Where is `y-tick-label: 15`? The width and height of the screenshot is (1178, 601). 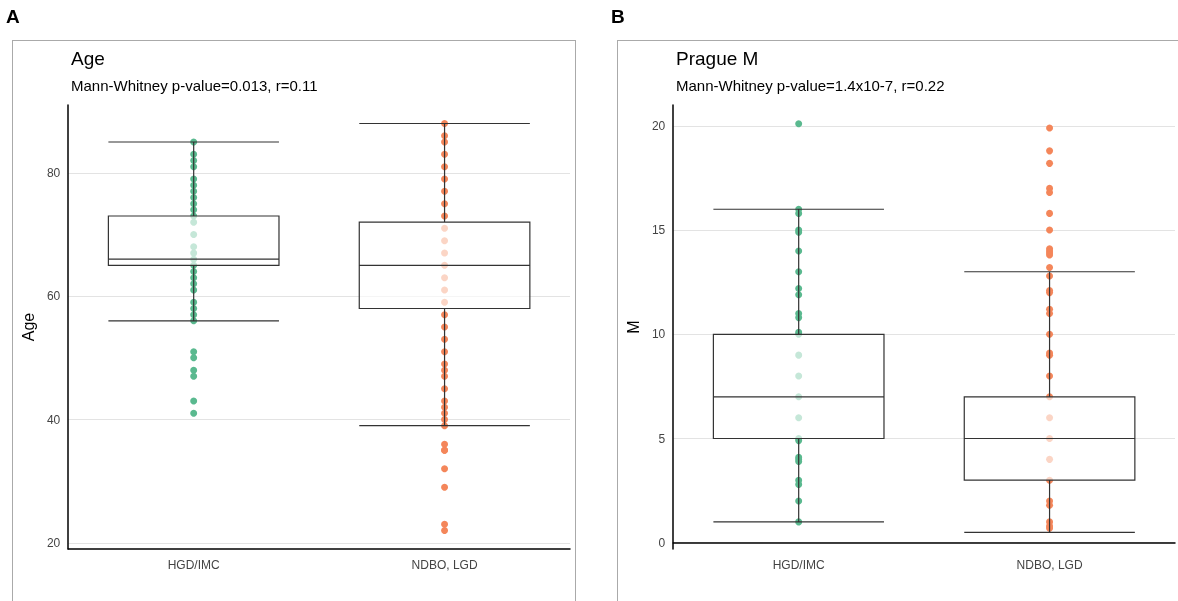
y-tick-label: 15 is located at coordinates (658, 230).